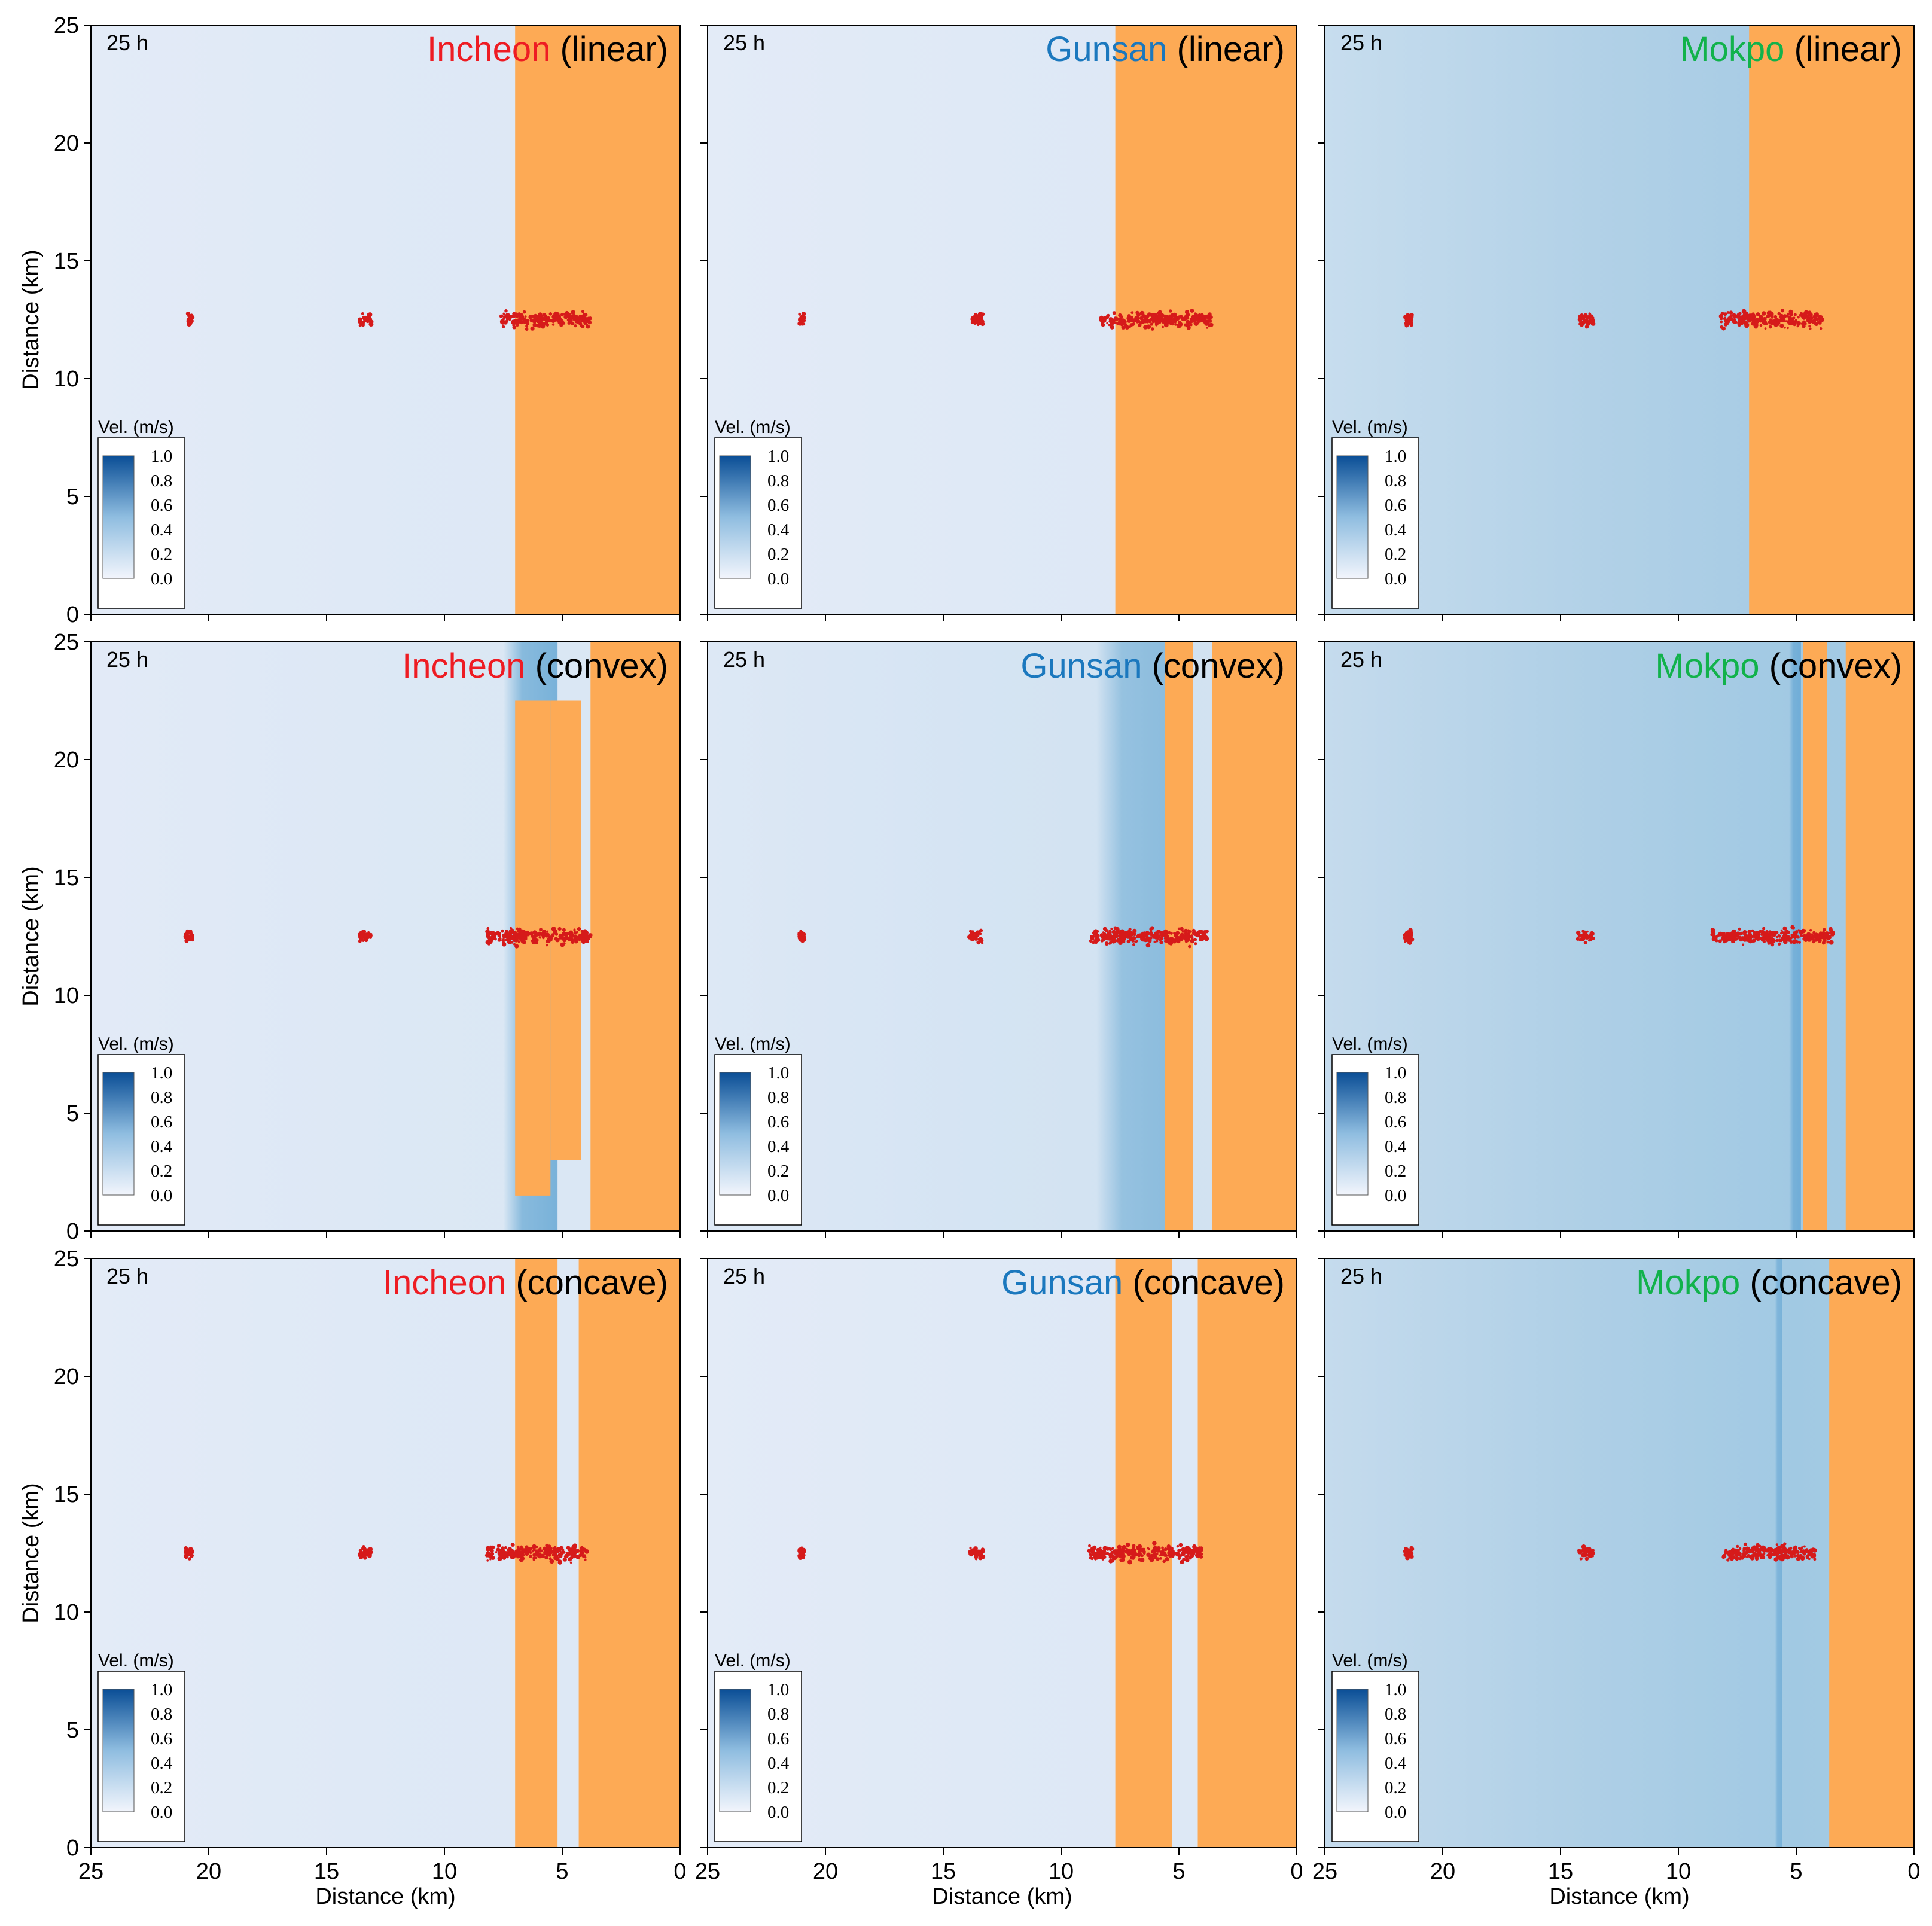 The width and height of the screenshot is (1932, 1926). I want to click on y-tick-label: 5, so click(72, 497).